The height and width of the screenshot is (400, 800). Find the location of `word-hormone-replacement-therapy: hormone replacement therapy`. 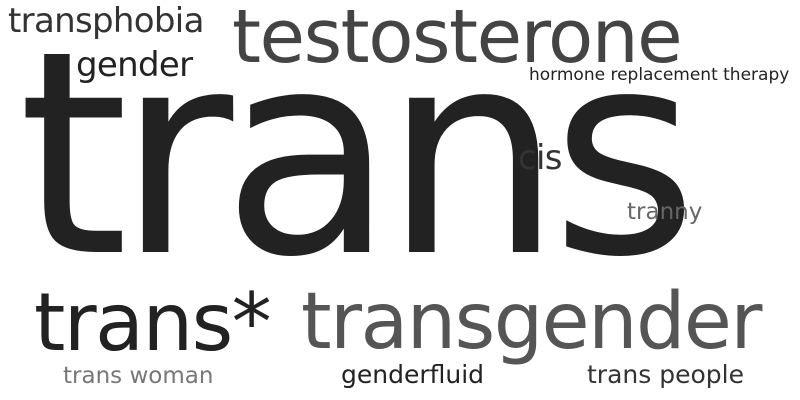

word-hormone-replacement-therapy: hormone replacement therapy is located at coordinates (659, 75).